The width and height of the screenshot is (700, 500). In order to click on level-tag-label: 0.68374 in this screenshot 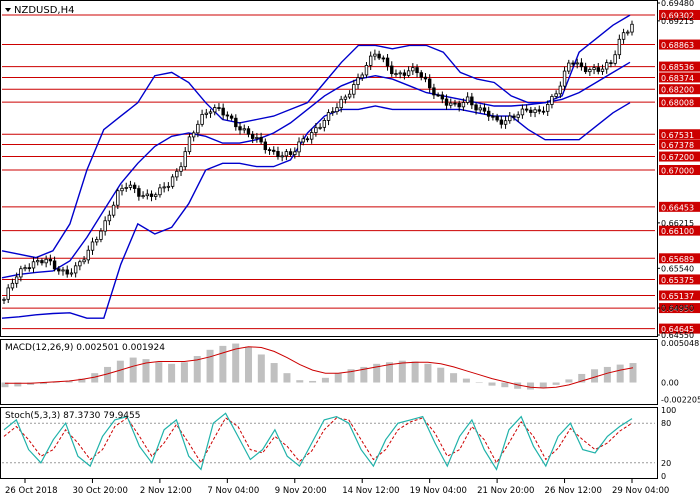, I will do `click(677, 78)`.